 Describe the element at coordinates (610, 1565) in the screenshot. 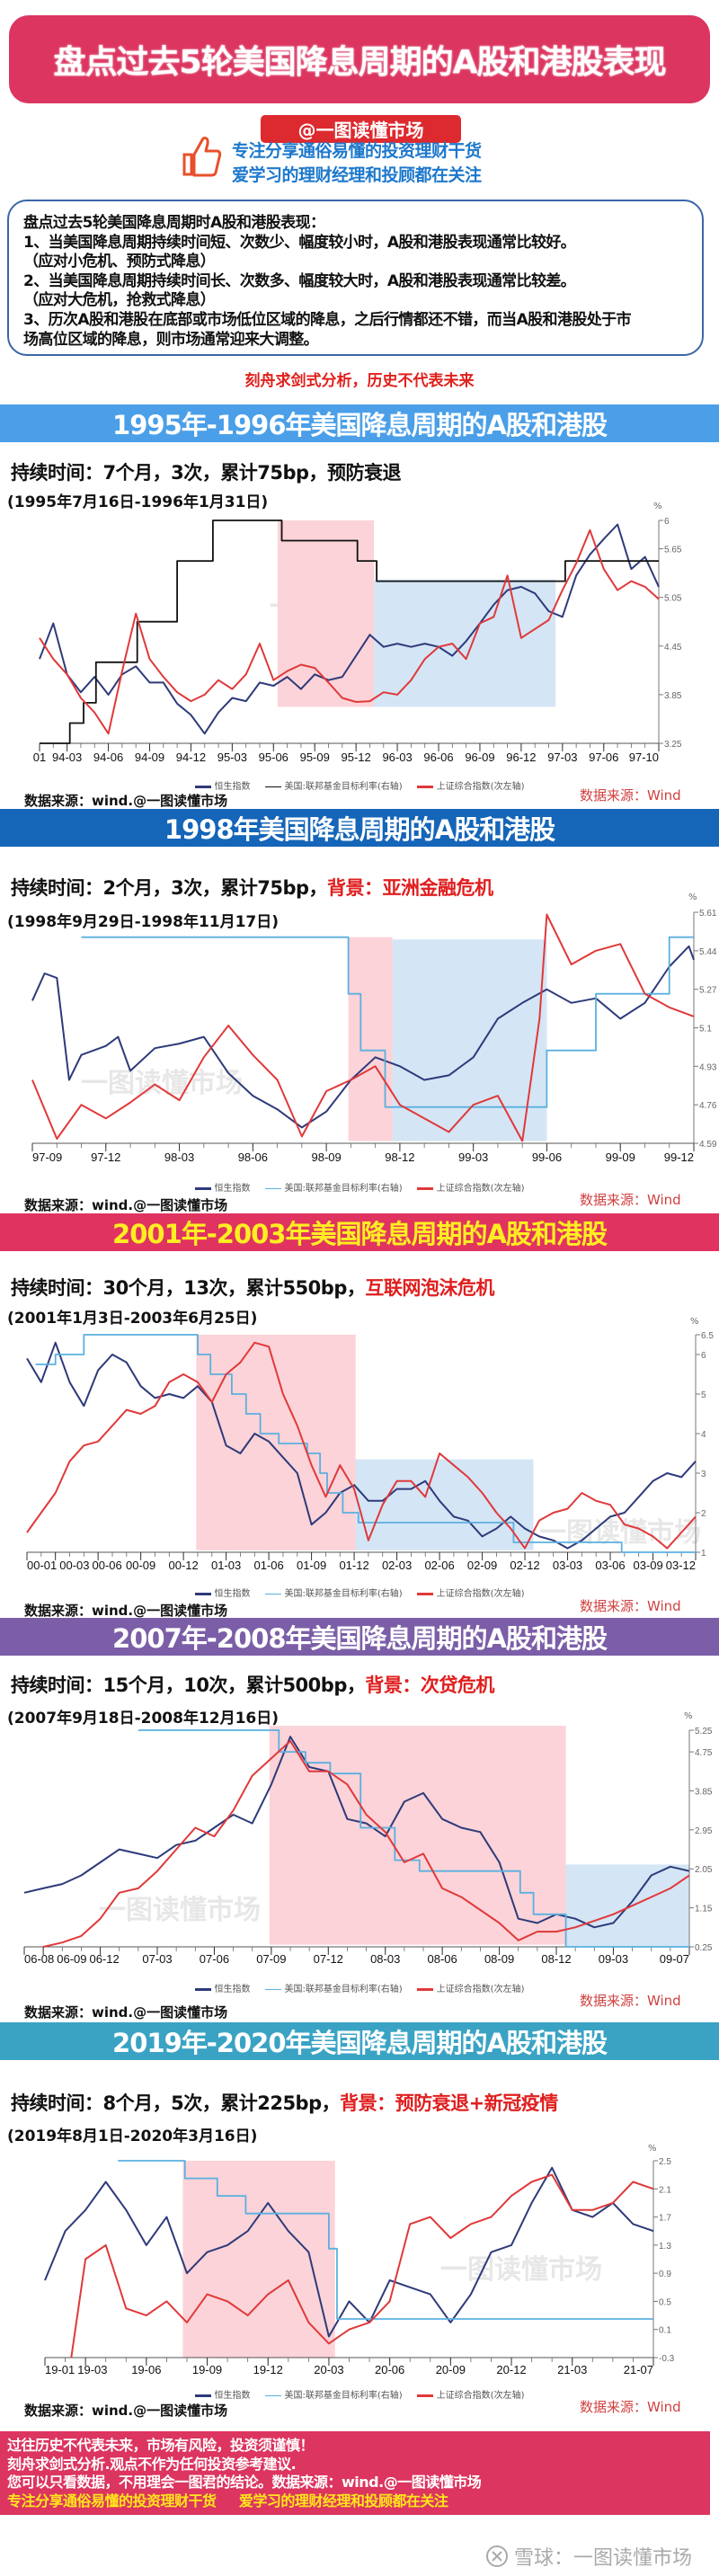

I see `x-tick-label: 03-06` at that location.